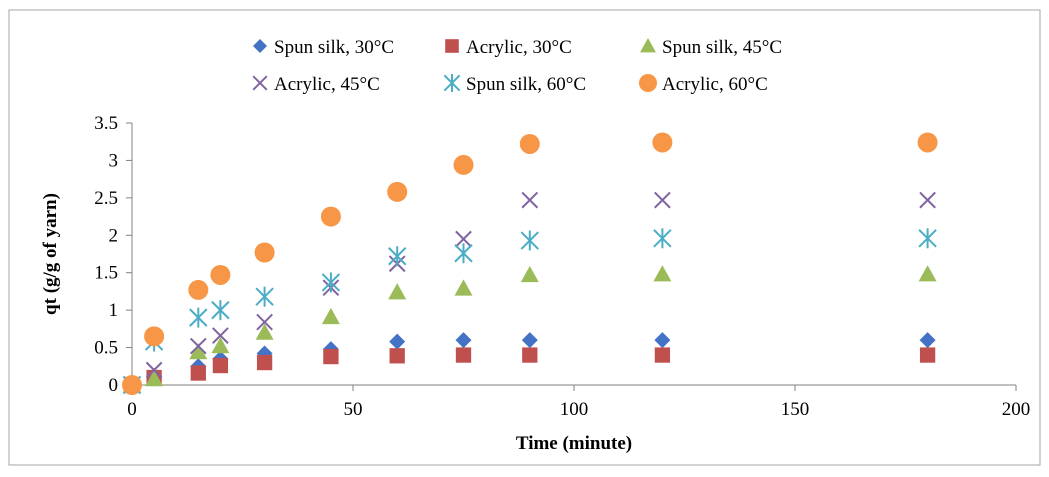  Describe the element at coordinates (114, 235) in the screenshot. I see `y-tick-label: 2` at that location.